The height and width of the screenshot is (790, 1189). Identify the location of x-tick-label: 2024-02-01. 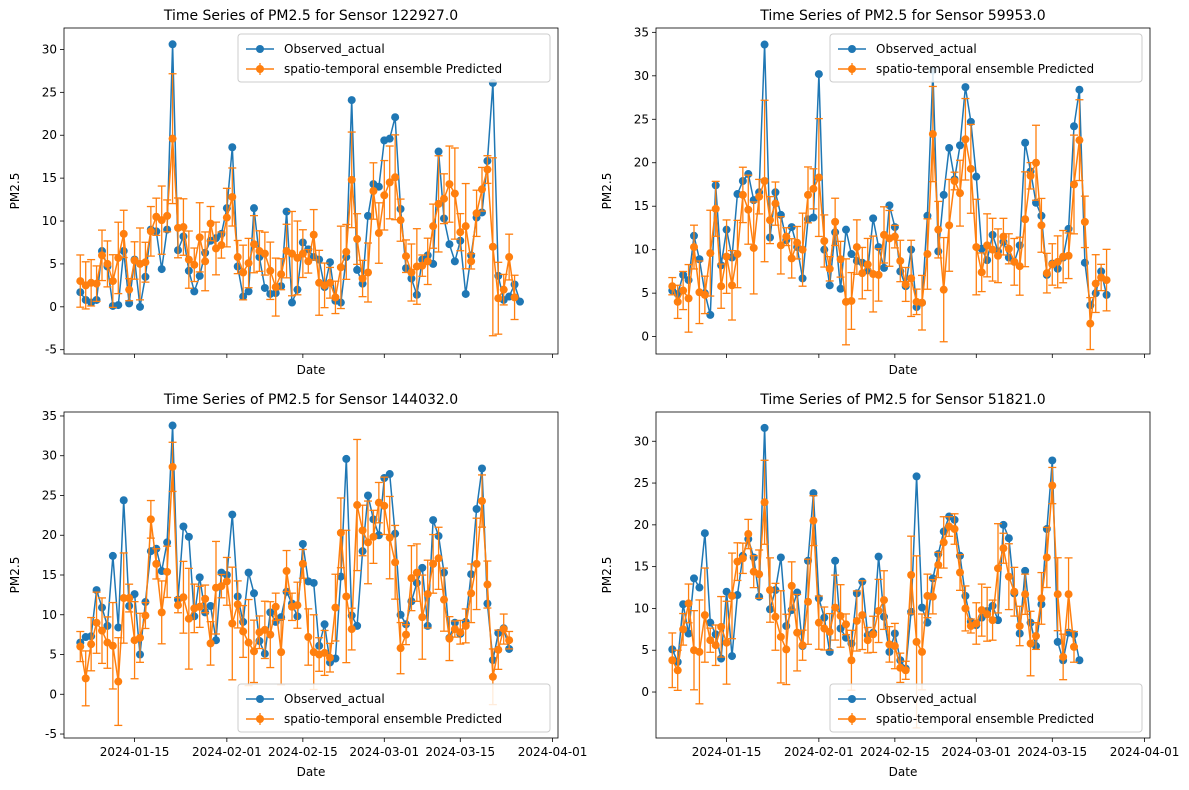
(227, 752).